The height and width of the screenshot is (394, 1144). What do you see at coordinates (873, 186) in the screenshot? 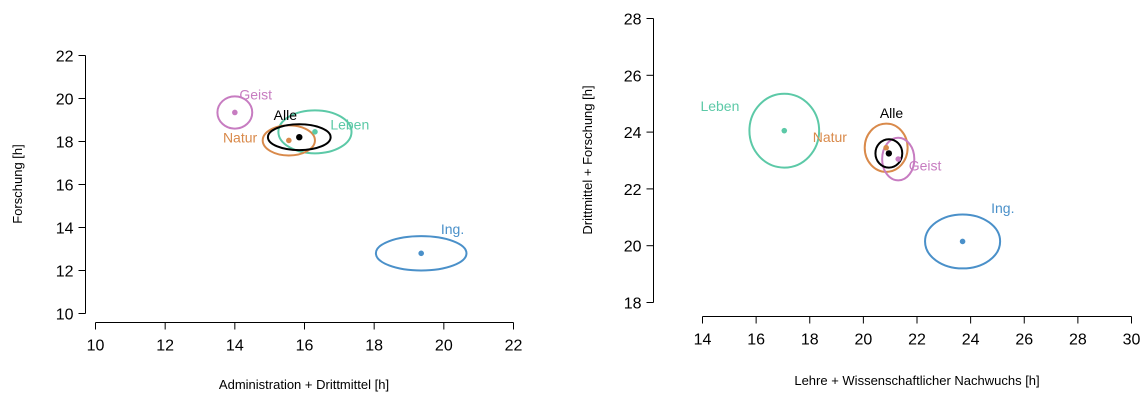
I see `points-right` at bounding box center [873, 186].